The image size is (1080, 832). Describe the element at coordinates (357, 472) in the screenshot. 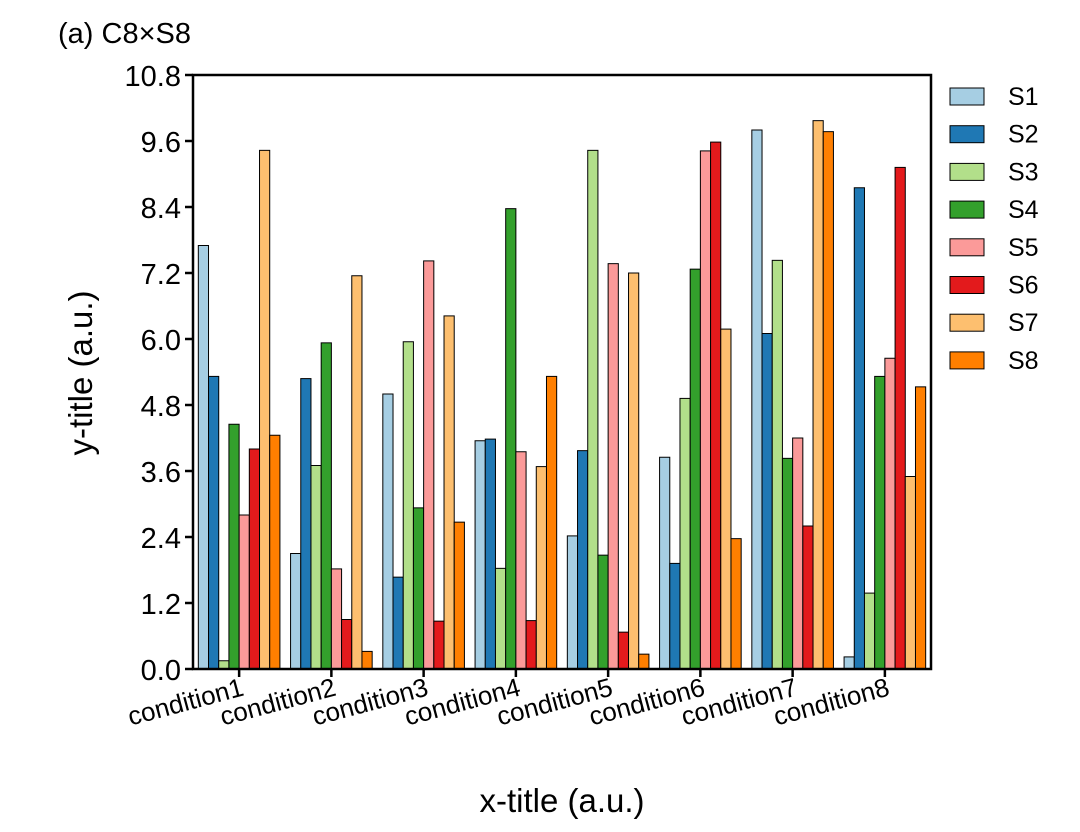

I see `bar-s7-condition2` at that location.